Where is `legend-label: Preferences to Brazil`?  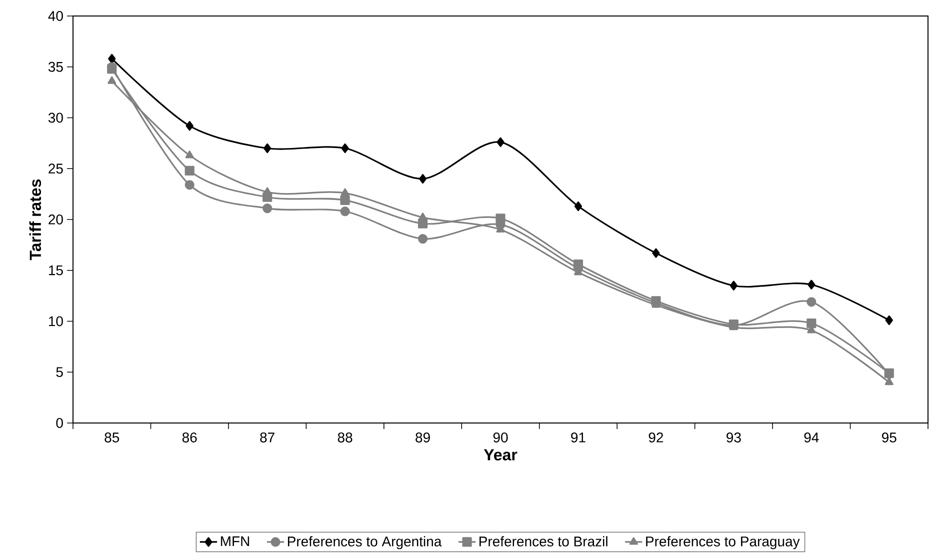
legend-label: Preferences to Brazil is located at coordinates (544, 541).